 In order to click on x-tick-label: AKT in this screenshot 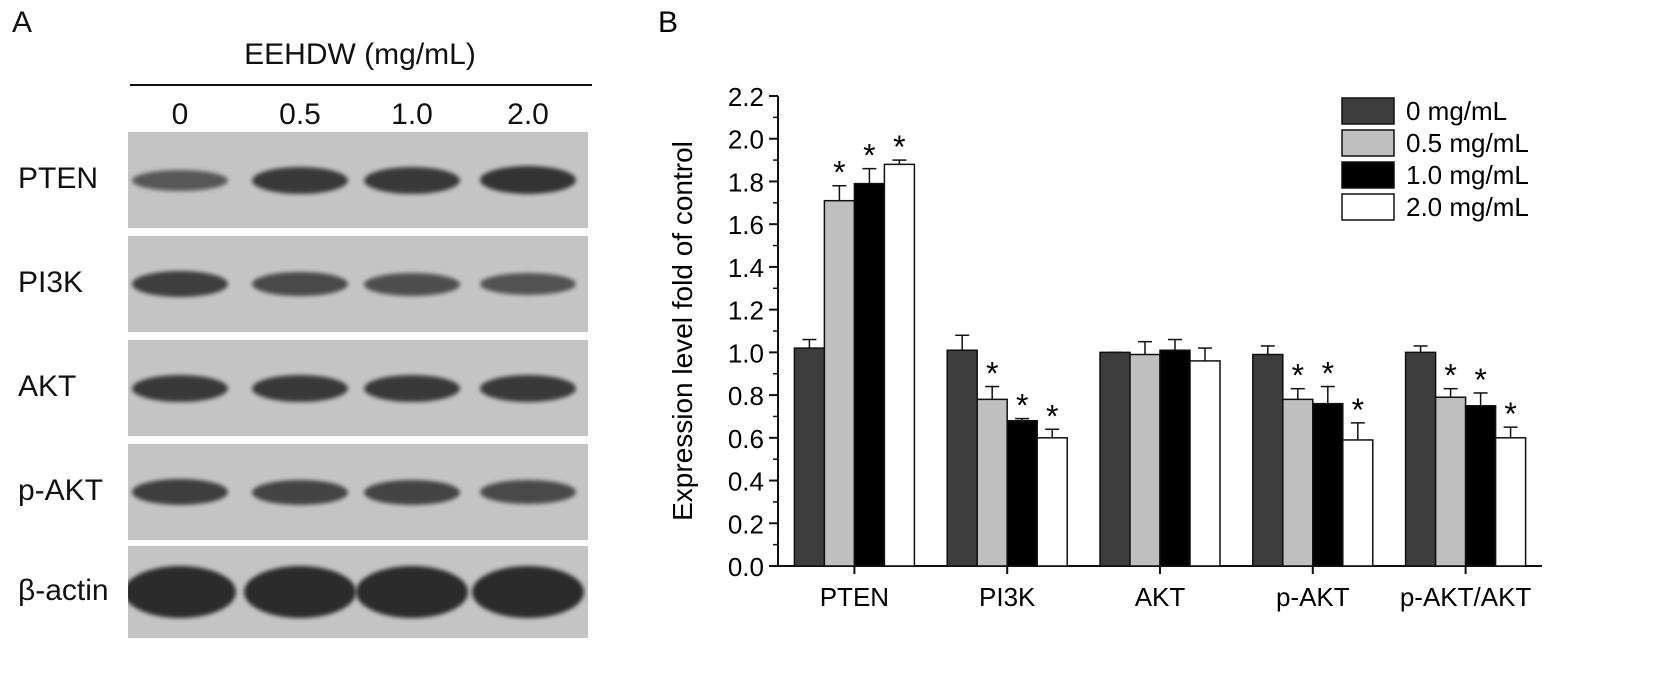, I will do `click(1160, 597)`.